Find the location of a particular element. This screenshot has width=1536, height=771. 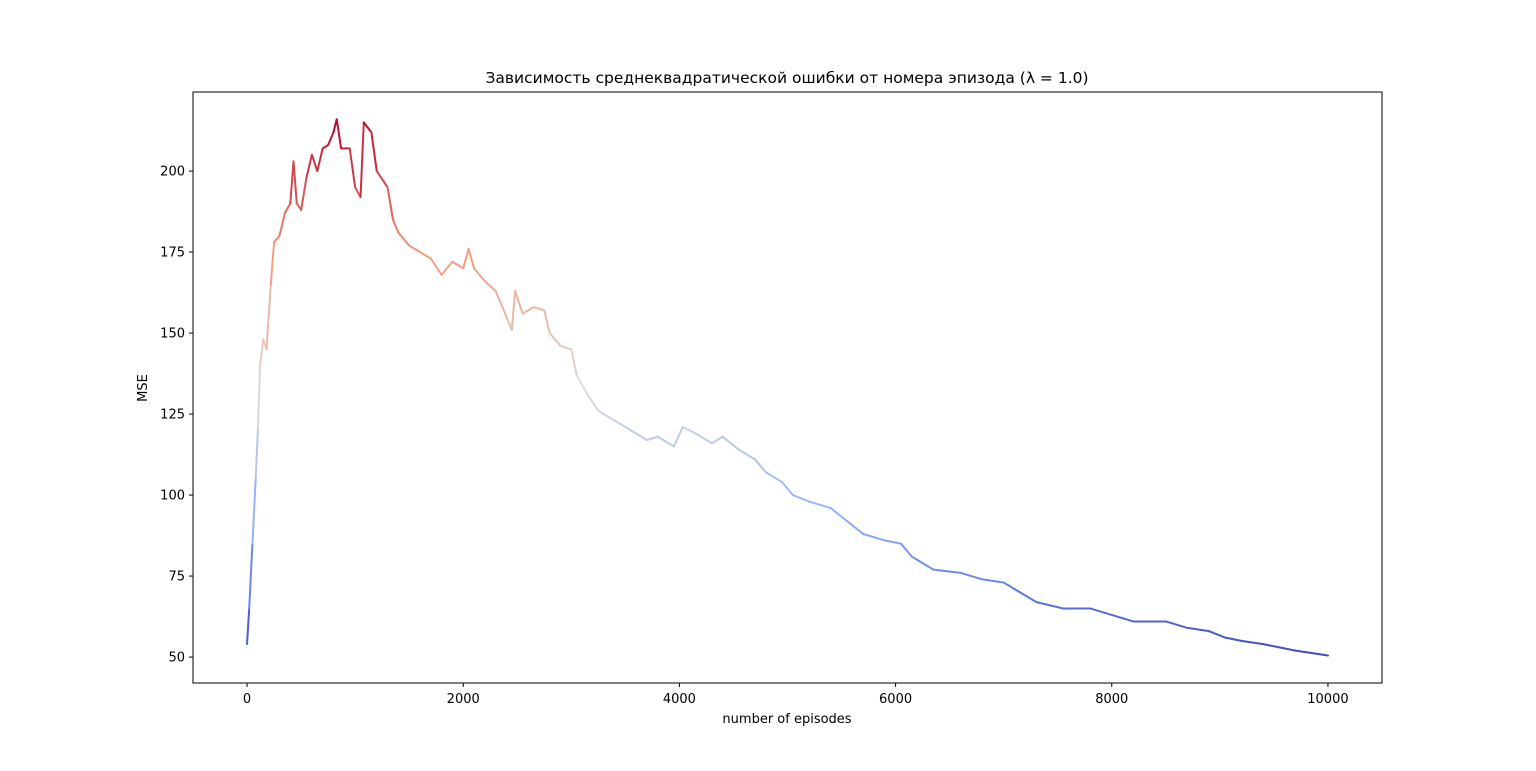

x-tick-label: 8000 is located at coordinates (1111, 699).